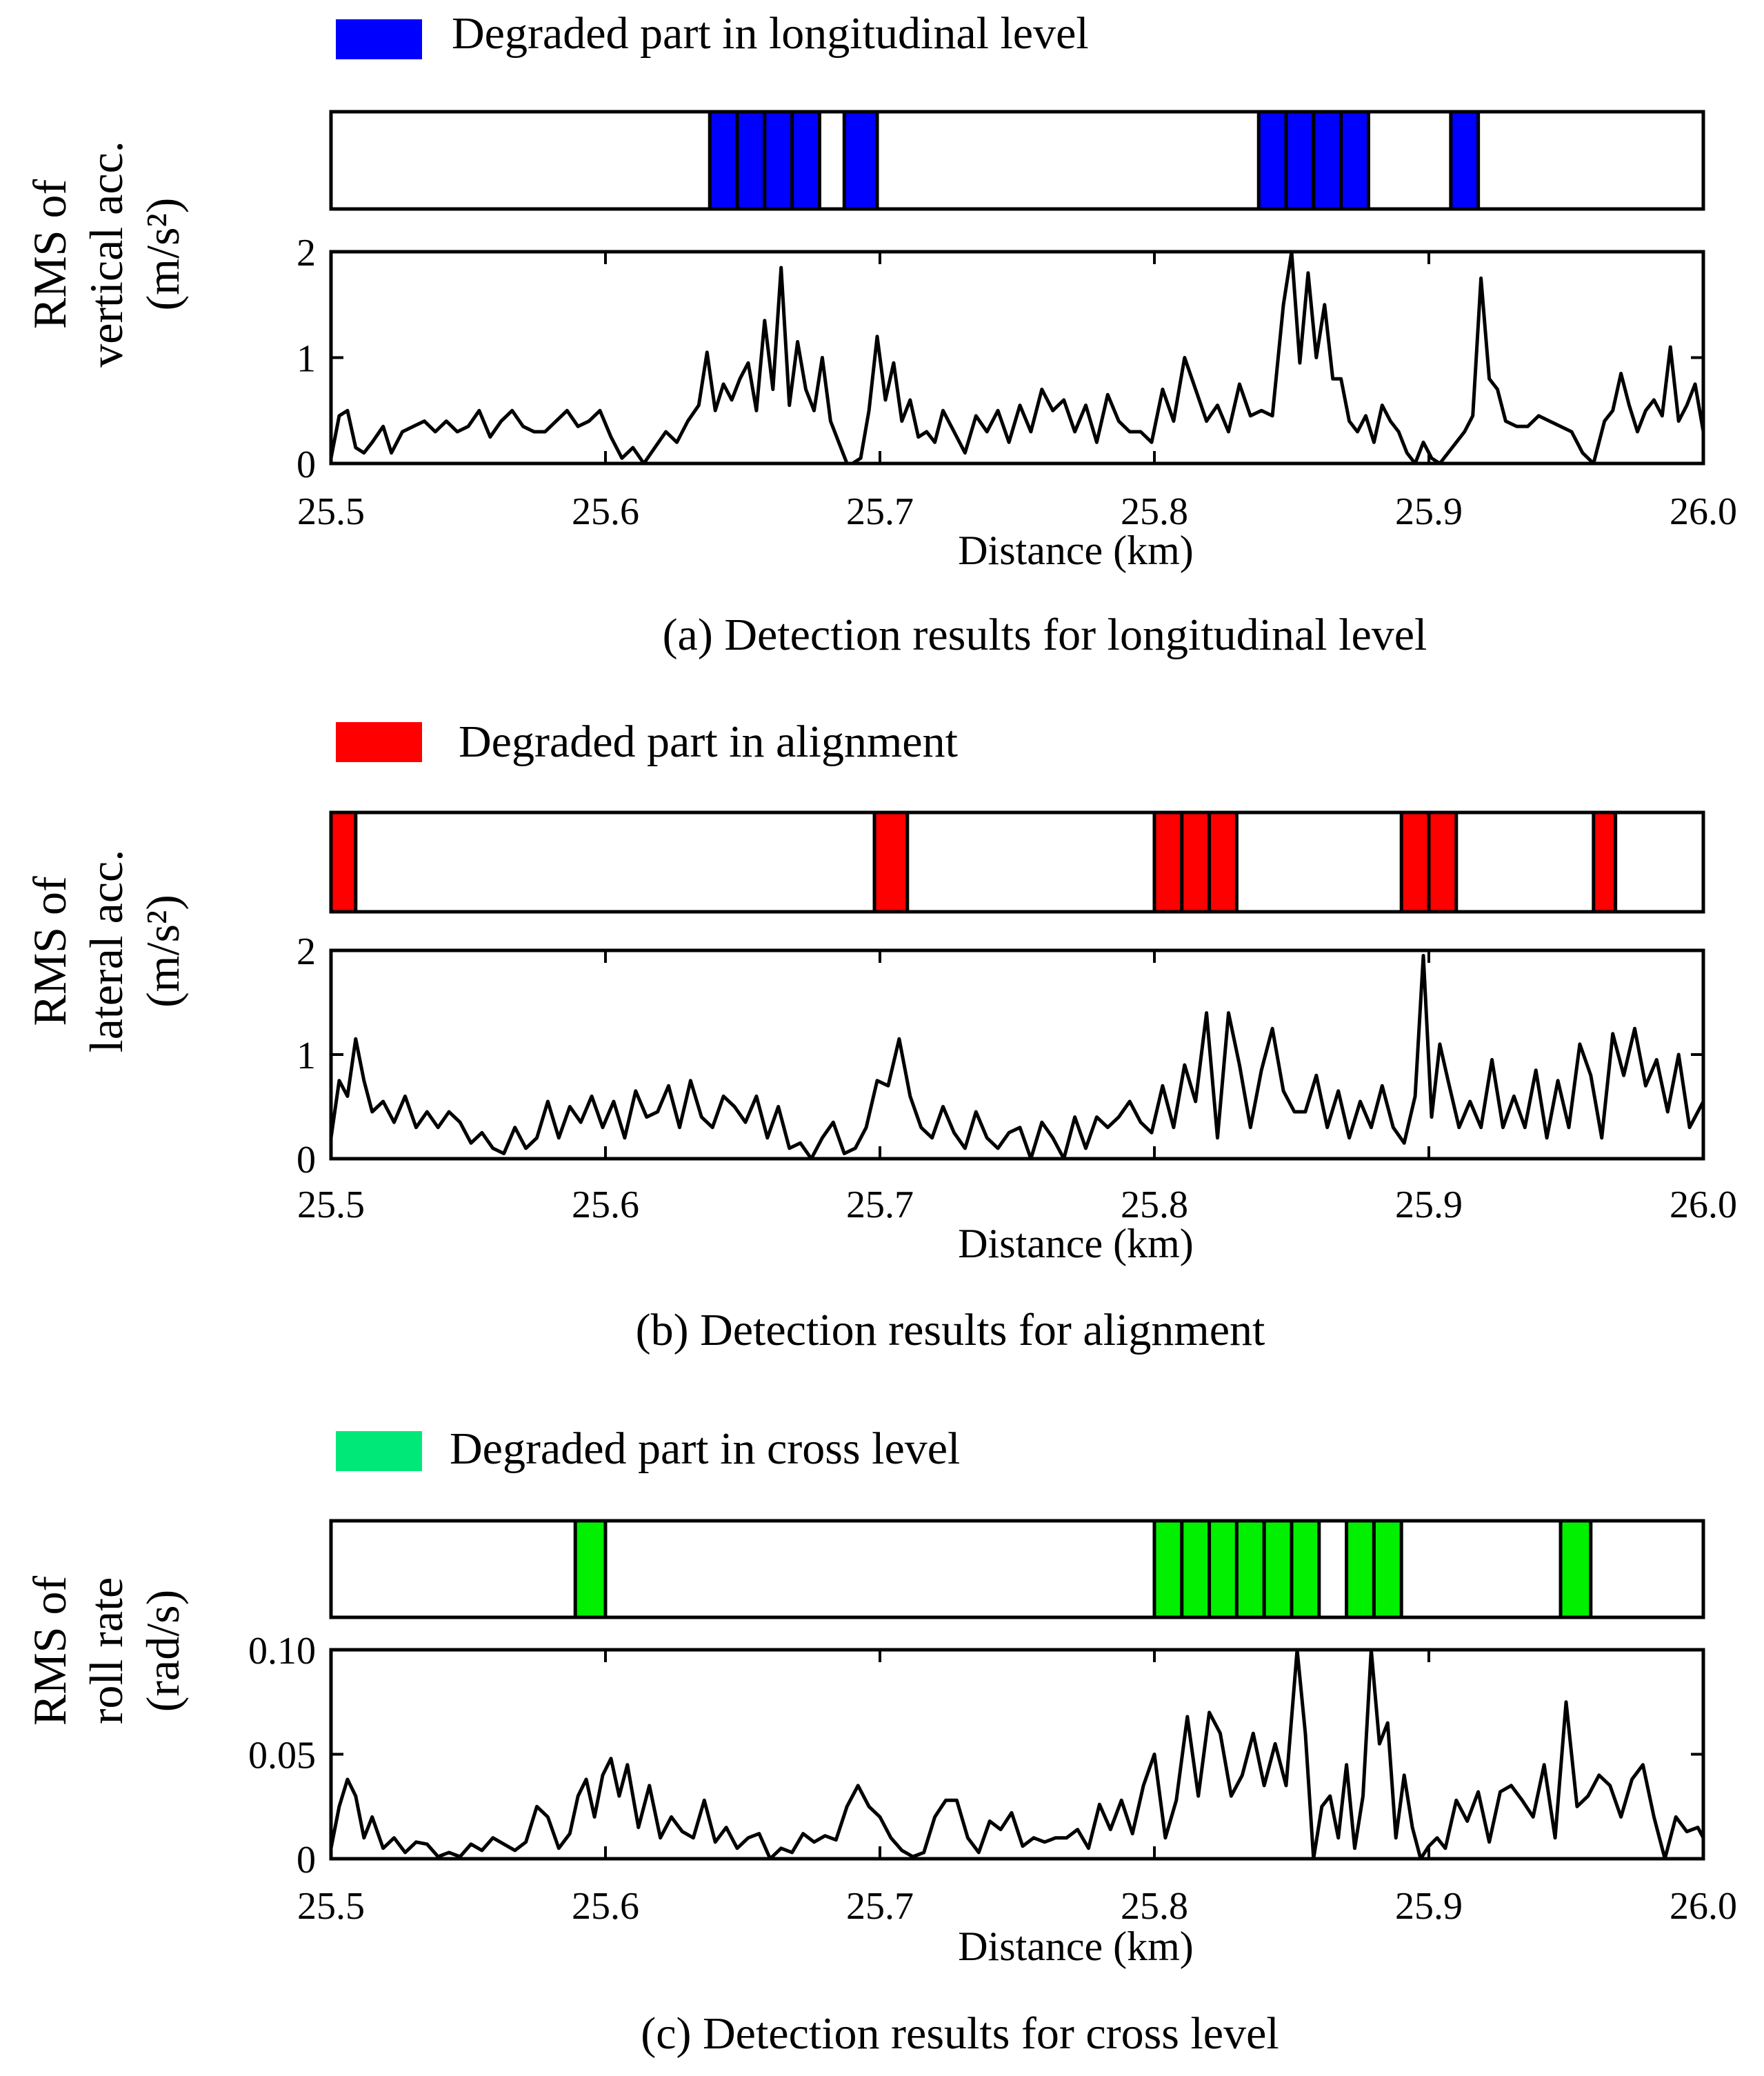 This screenshot has width=1764, height=2076. What do you see at coordinates (379, 39) in the screenshot?
I see `legend-swatch-a` at bounding box center [379, 39].